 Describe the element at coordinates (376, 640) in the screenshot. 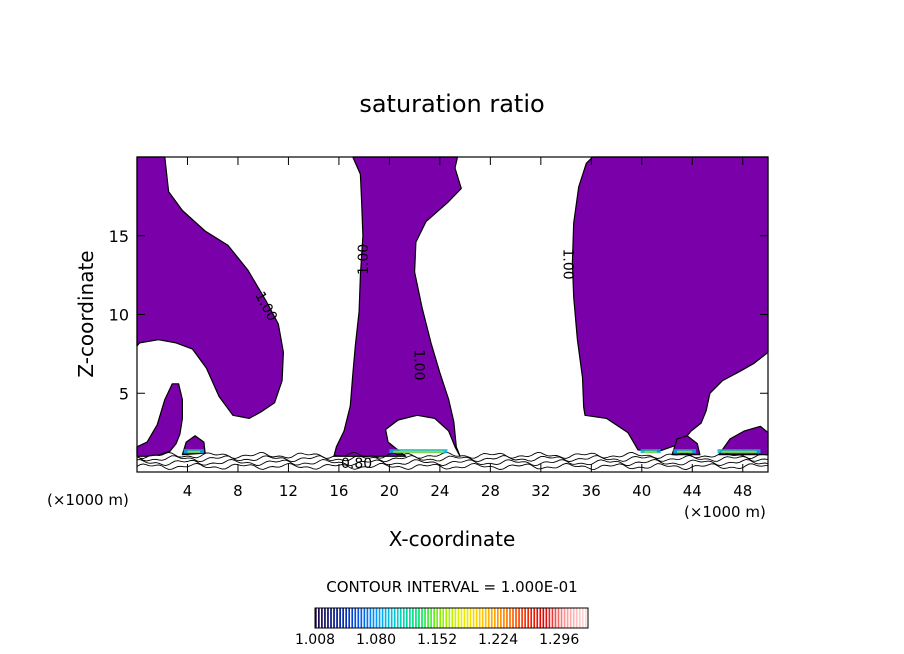

I see `colorbar-tick-label: 1.080` at that location.